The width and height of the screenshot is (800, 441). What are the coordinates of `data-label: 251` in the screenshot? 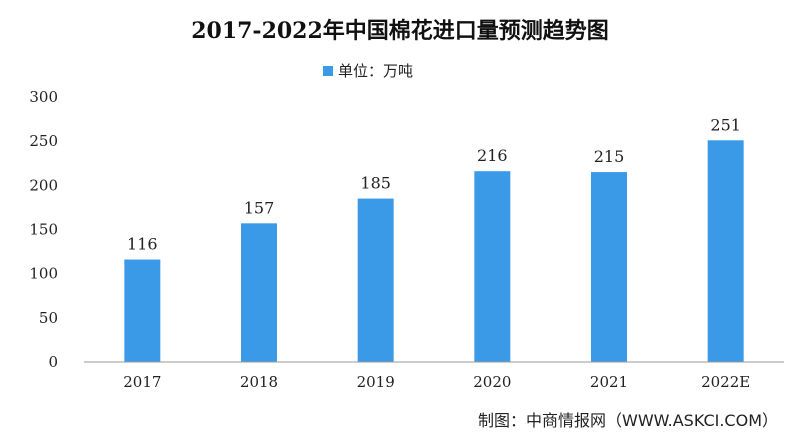 It's located at (725, 124).